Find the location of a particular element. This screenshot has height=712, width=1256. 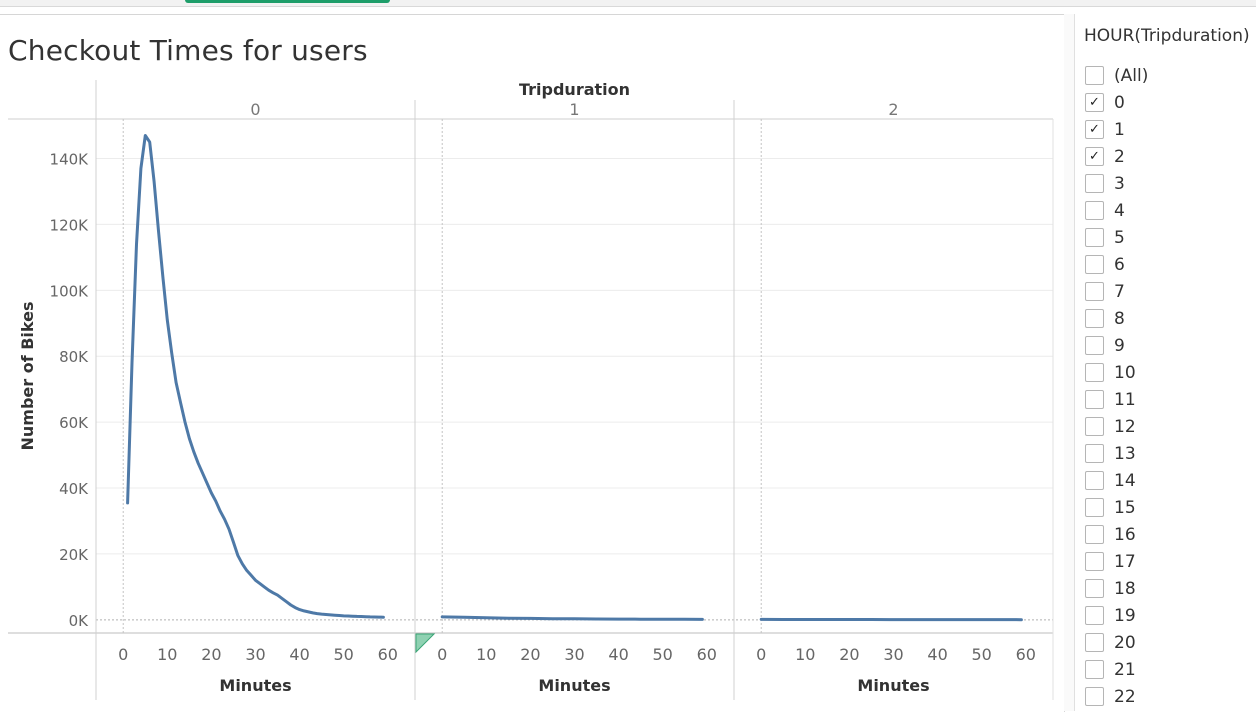

filter-item: 8 is located at coordinates (1116, 318).